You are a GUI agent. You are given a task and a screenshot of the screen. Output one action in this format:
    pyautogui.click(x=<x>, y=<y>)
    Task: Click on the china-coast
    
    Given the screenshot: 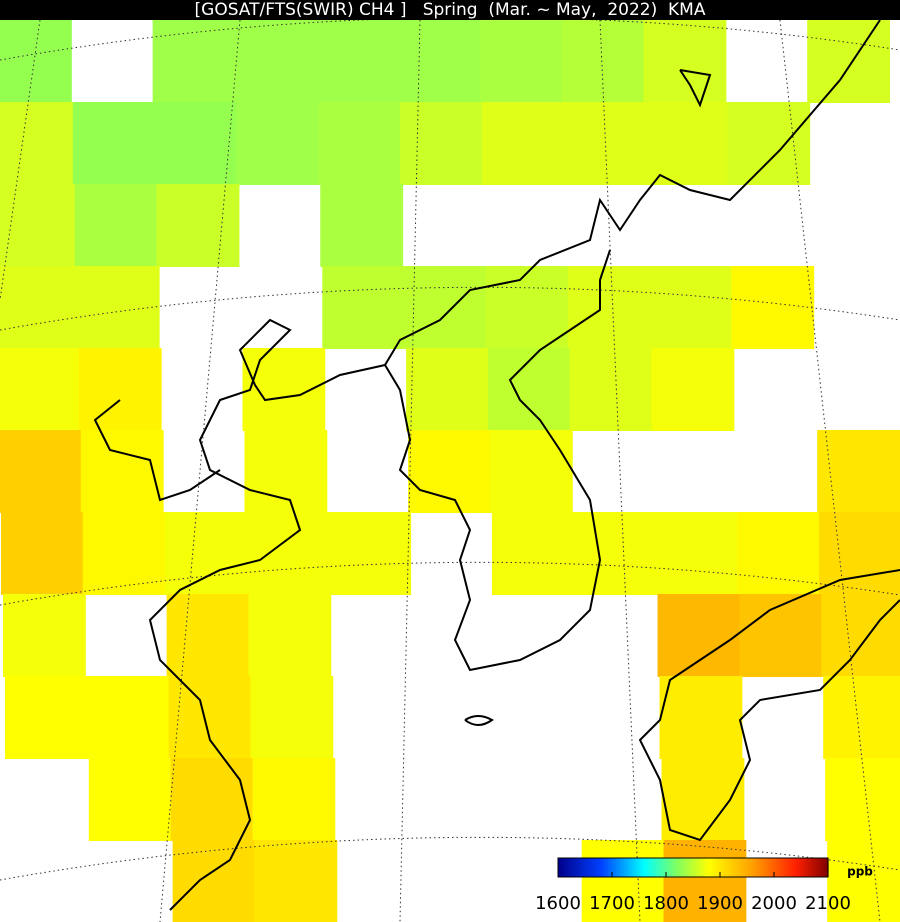 What is the action you would take?
    pyautogui.click(x=157, y=450)
    